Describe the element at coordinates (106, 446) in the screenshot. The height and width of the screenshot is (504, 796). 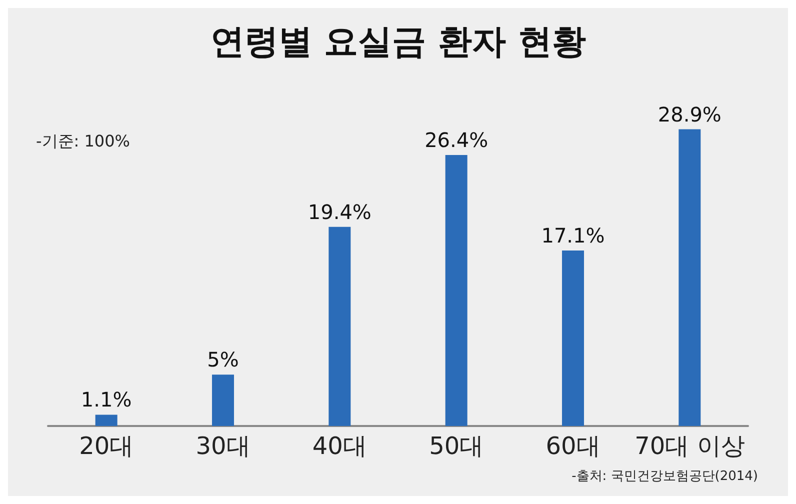
I see `x-tick-label: 20대` at that location.